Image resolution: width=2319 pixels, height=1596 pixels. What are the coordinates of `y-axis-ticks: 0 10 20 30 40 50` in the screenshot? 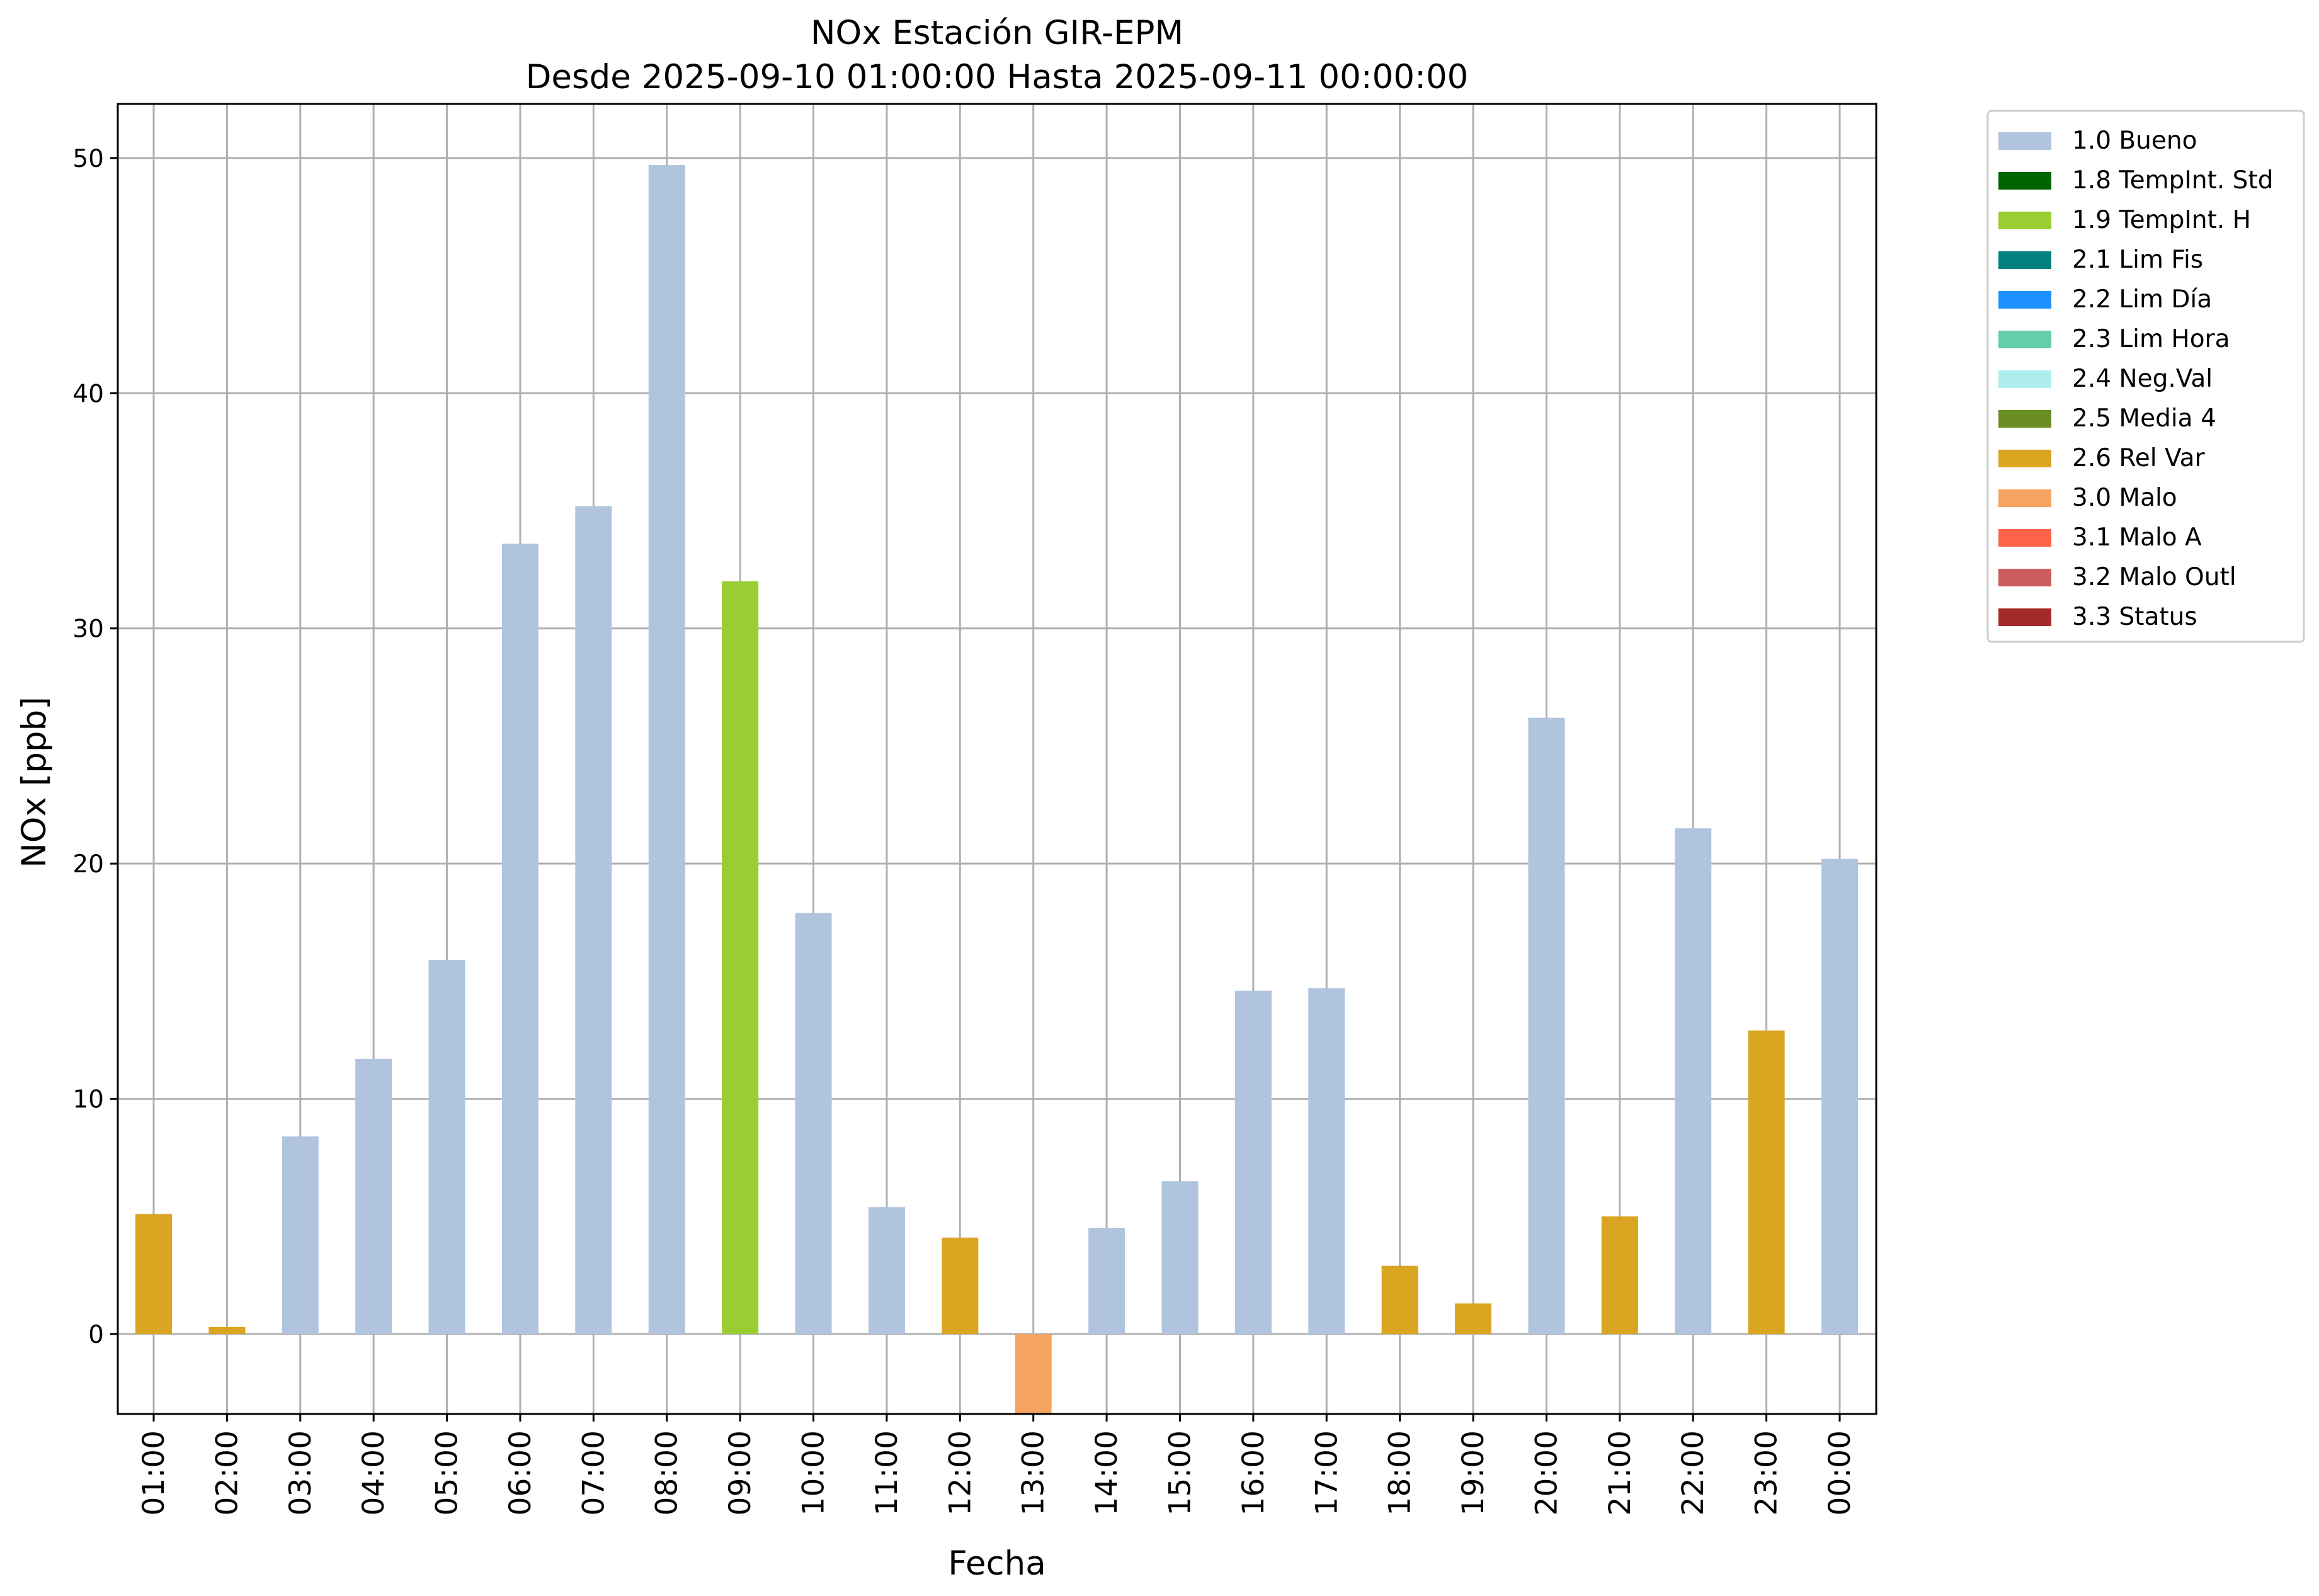 It's located at (95, 747).